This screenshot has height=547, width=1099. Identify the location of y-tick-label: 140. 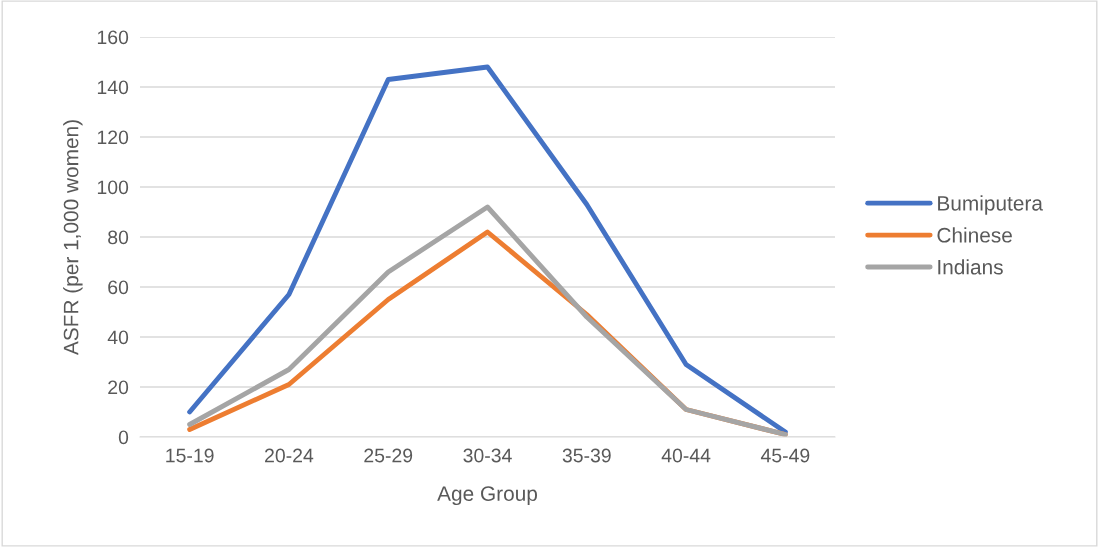
(113, 87).